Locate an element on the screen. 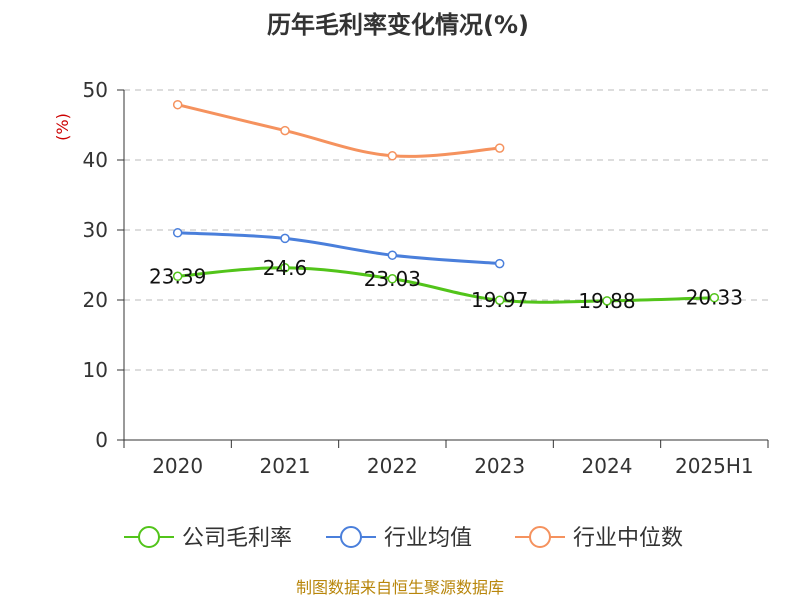  data-label: 24.6 is located at coordinates (285, 268).